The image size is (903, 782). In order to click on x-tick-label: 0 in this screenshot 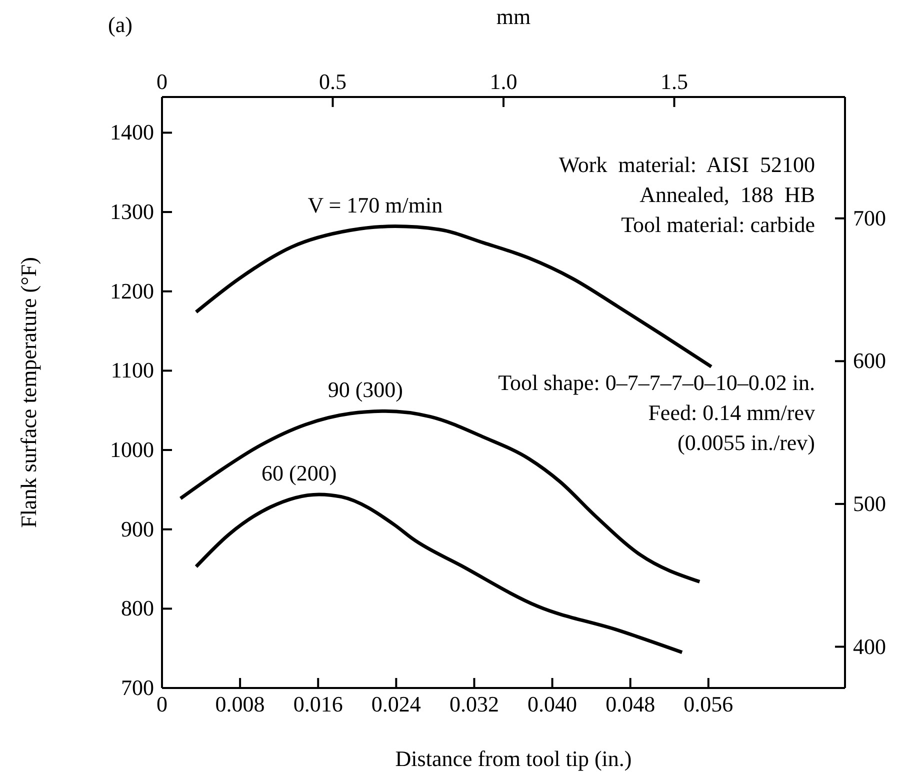, I will do `click(162, 704)`.